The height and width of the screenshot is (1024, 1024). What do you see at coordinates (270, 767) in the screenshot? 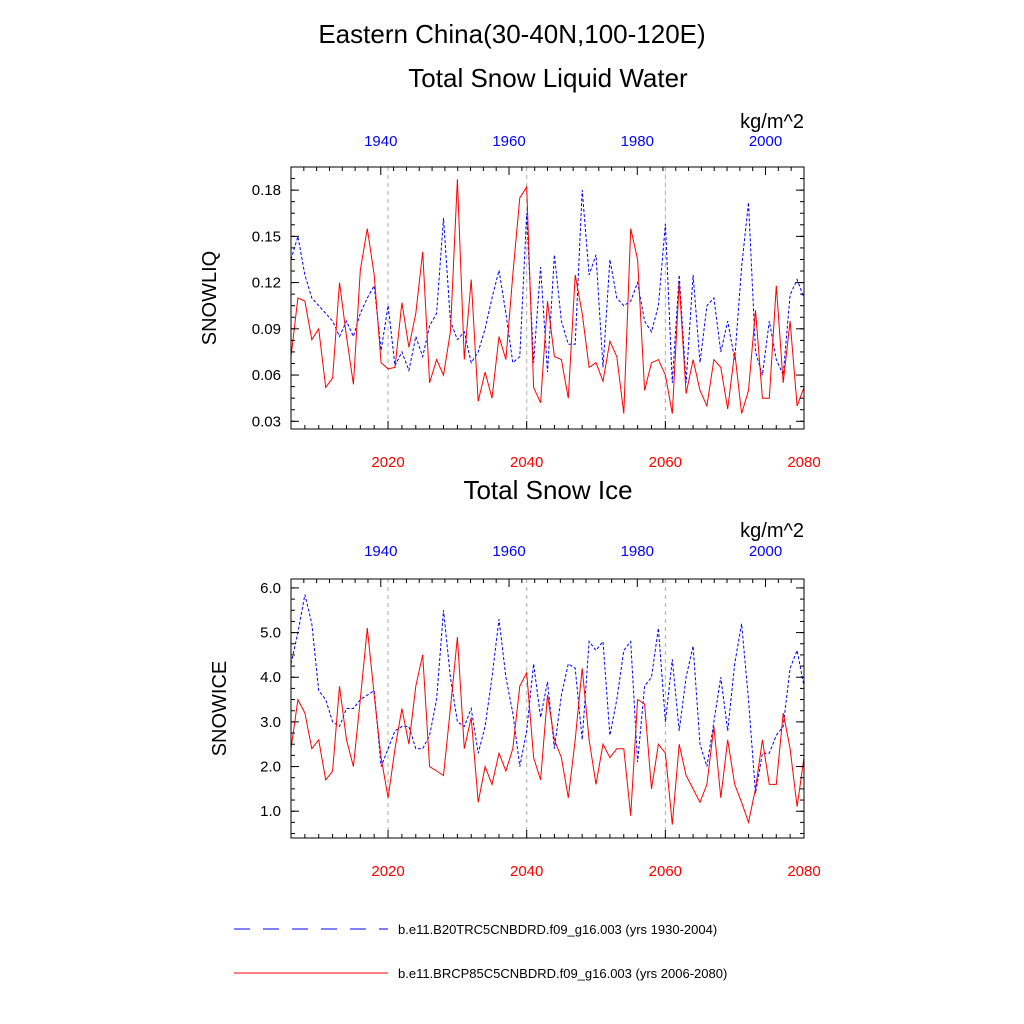
I see `y-tick-label: 2.0` at bounding box center [270, 767].